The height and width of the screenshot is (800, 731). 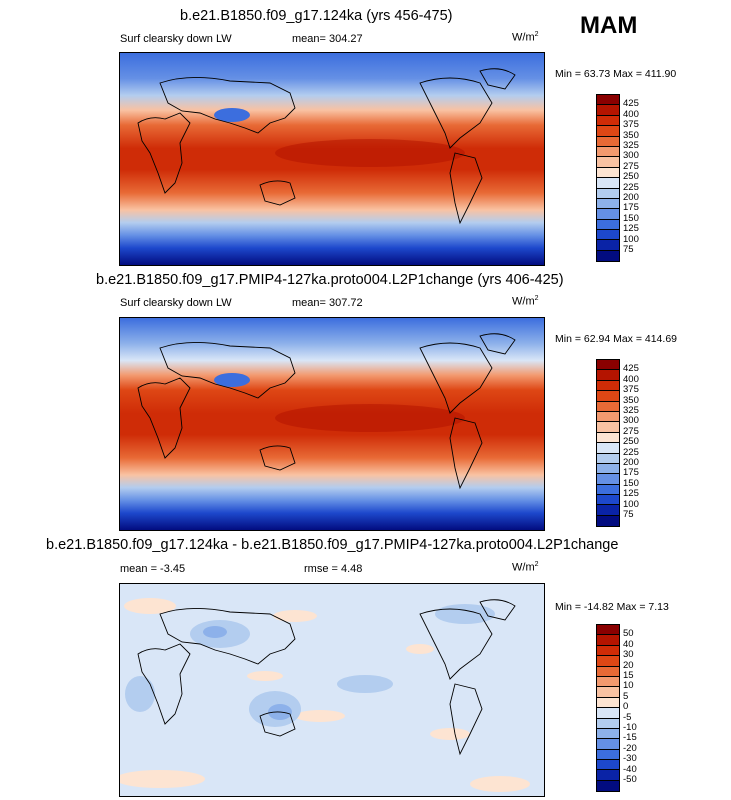 I want to click on panel1-coastlines, so click(x=326, y=146).